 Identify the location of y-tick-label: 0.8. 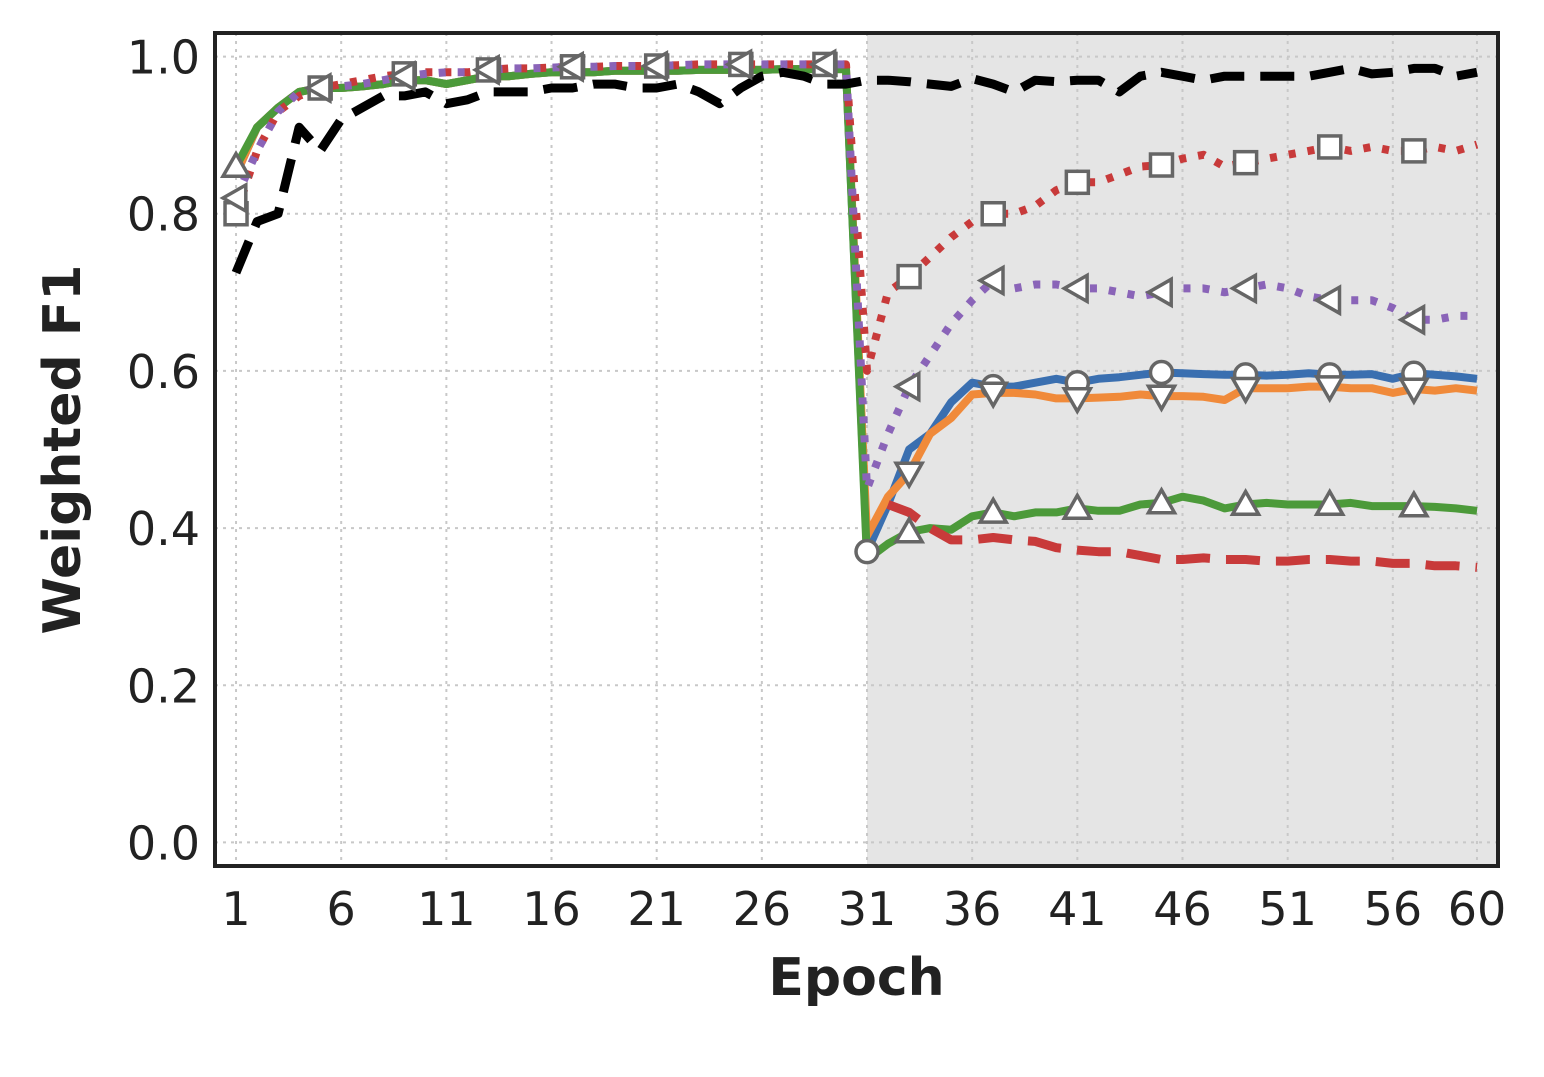
(163, 215).